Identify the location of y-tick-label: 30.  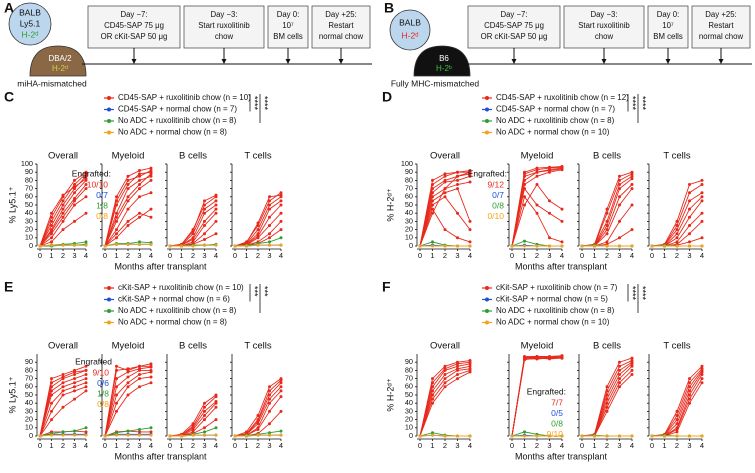
(409, 220).